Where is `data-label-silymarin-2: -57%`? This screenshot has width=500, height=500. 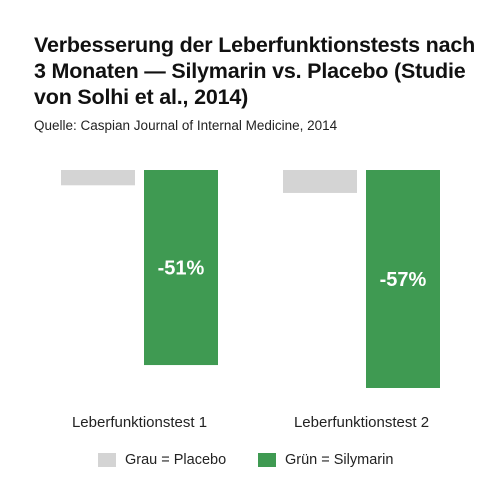
data-label-silymarin-2: -57% is located at coordinates (403, 280).